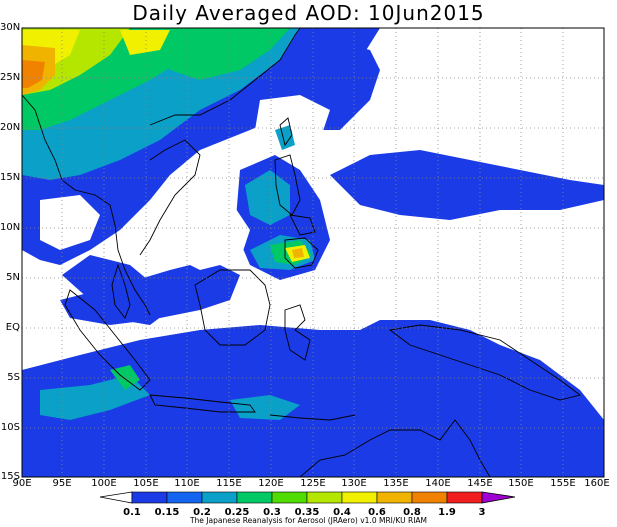  What do you see at coordinates (395, 448) in the screenshot?
I see `coast-australia` at bounding box center [395, 448].